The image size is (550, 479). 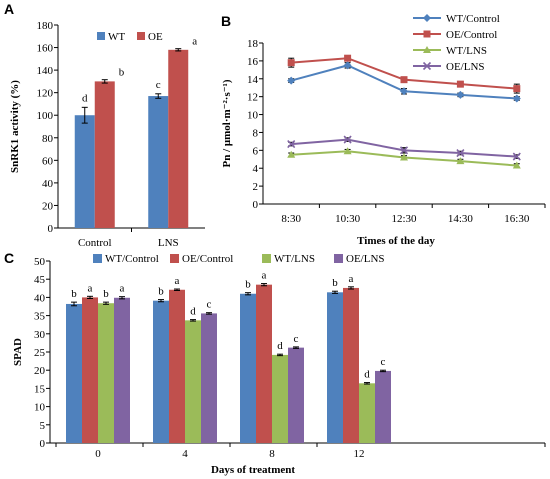 What do you see at coordinates (359, 454) in the screenshot?
I see `x-tick-label: 12` at bounding box center [359, 454].